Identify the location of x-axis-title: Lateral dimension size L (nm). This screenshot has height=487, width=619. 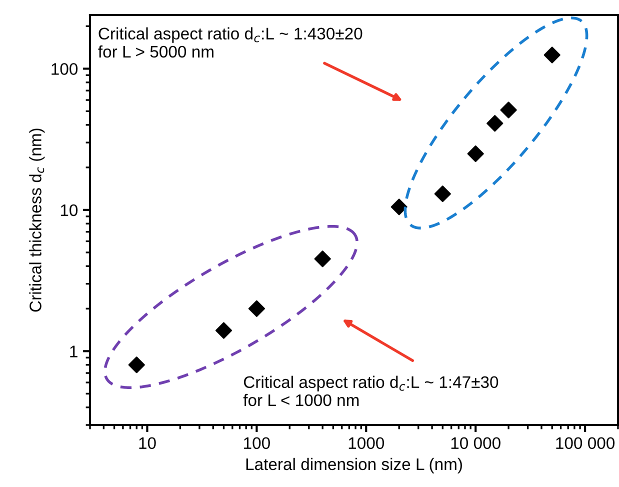
(354, 466).